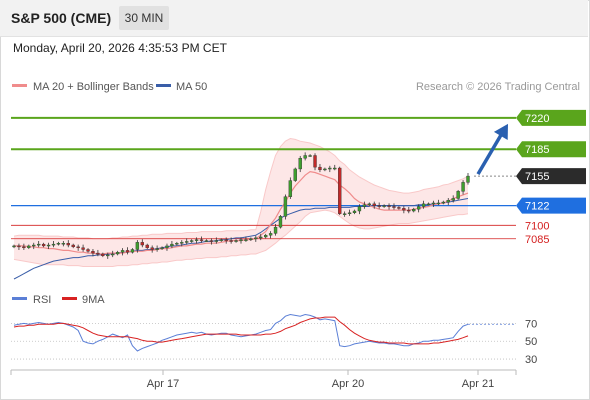 This screenshot has height=400, width=590. Describe the element at coordinates (537, 207) in the screenshot. I see `level-label-pivot: 7122` at that location.